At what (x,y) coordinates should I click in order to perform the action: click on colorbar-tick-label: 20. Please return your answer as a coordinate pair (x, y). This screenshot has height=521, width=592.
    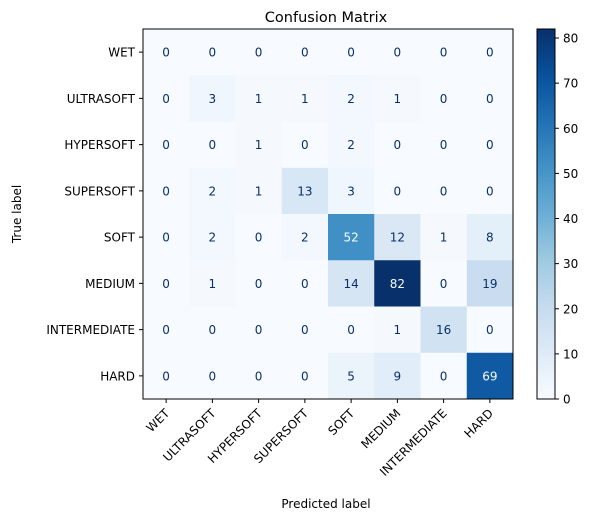
    Looking at the image, I should click on (570, 309).